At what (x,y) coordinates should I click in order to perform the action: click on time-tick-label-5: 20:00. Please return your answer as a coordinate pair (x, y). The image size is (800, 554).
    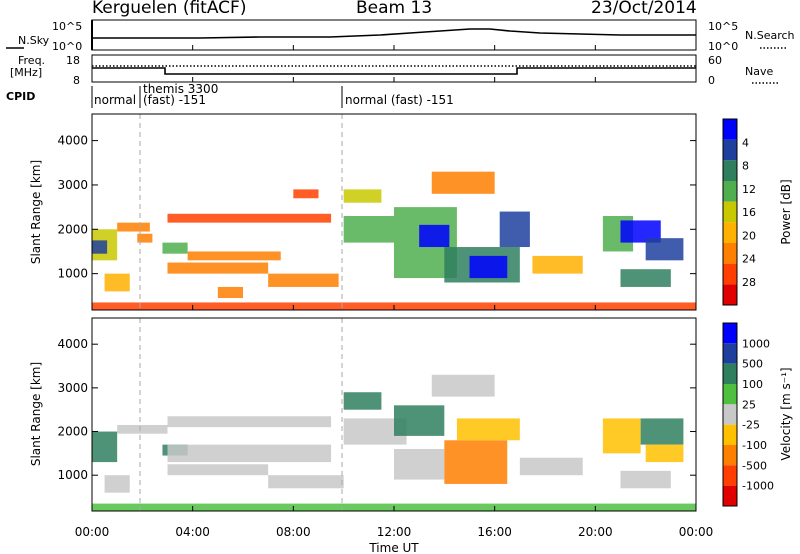
    Looking at the image, I should click on (595, 532).